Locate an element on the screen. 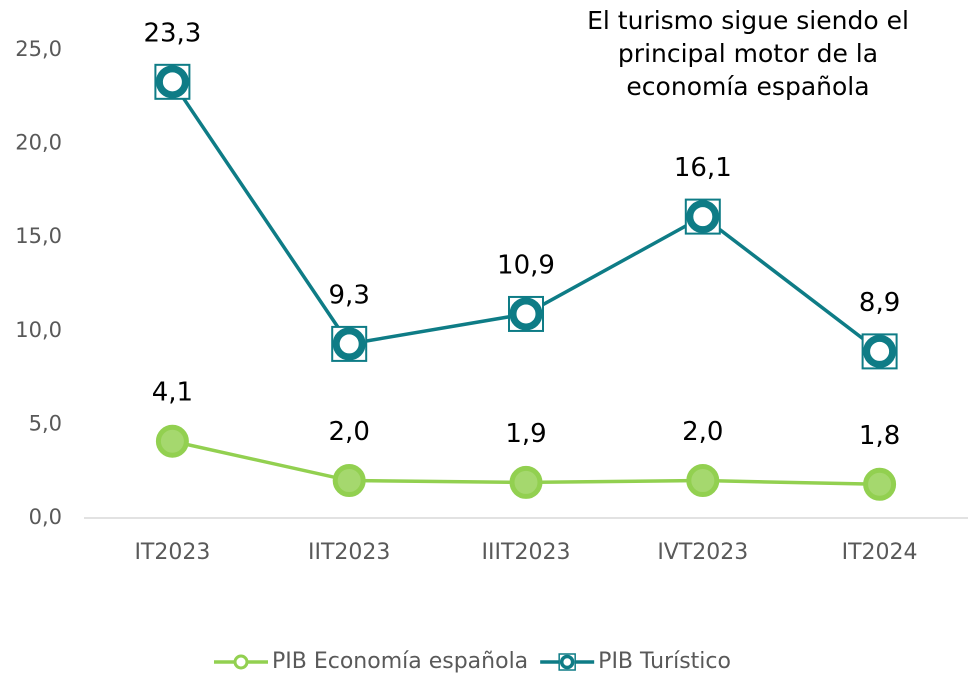 This screenshot has height=678, width=968. x-tick-label: IT2023 is located at coordinates (172, 552).